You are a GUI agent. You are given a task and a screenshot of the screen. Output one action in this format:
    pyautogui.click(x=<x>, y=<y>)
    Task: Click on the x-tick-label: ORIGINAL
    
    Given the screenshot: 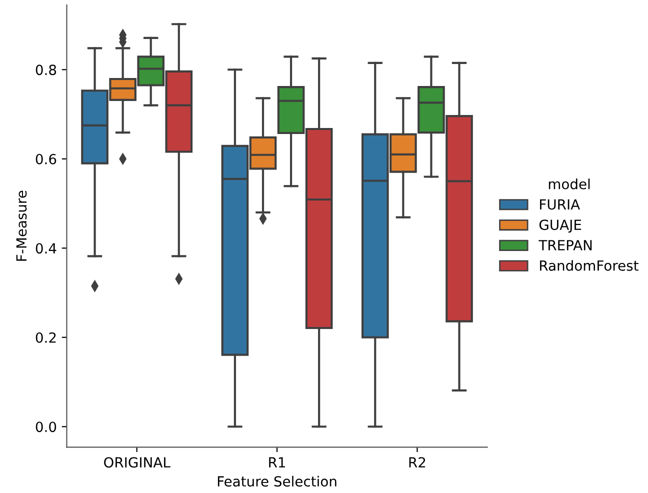 What is the action you would take?
    pyautogui.click(x=137, y=462)
    